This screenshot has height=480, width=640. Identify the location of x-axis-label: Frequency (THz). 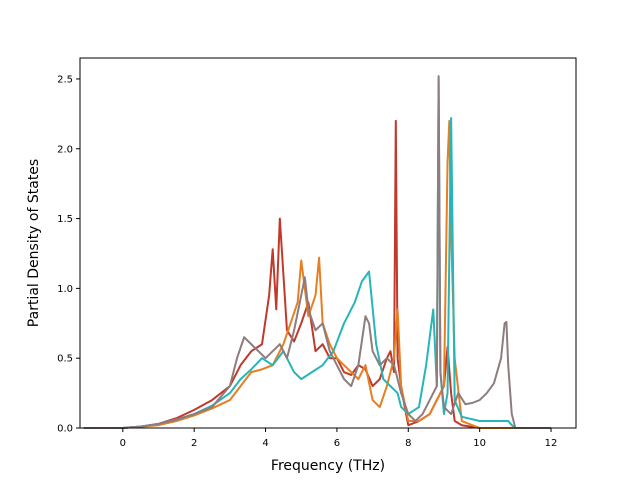
(328, 466).